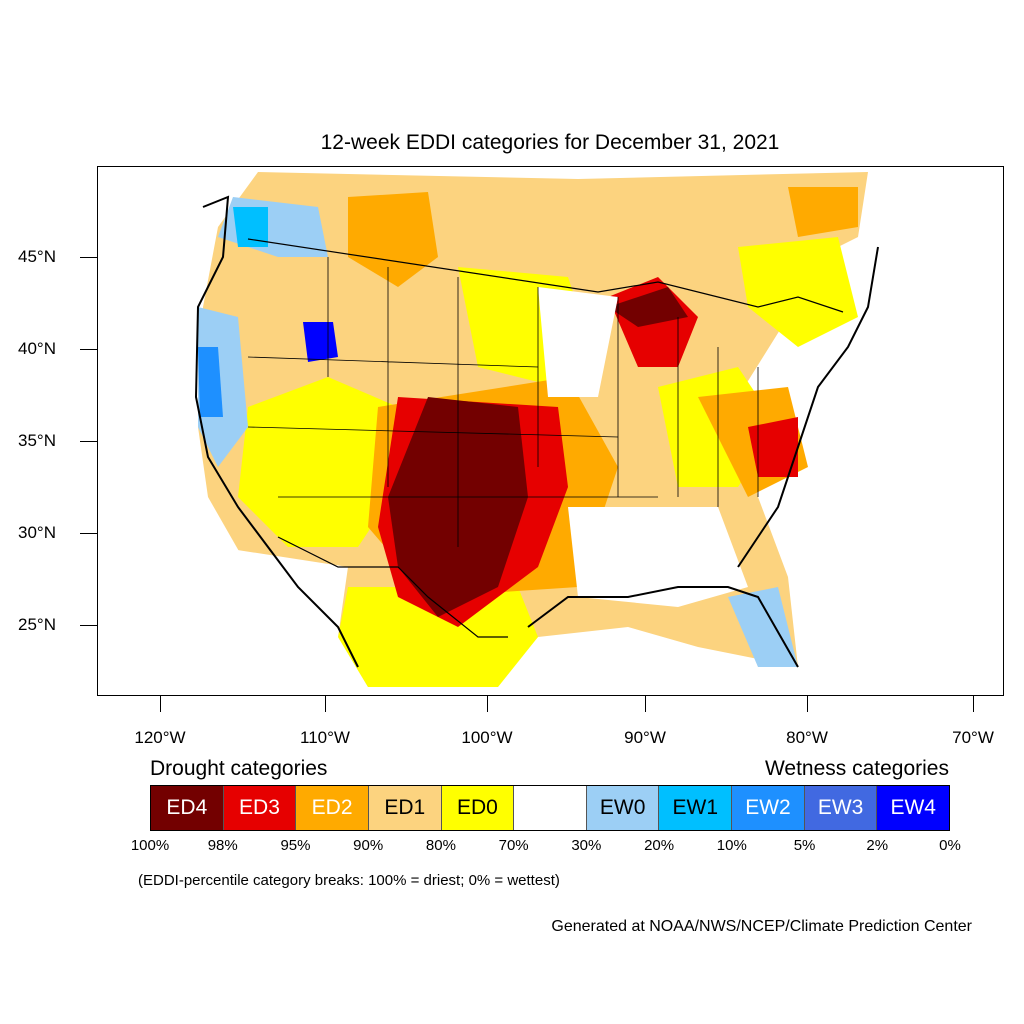  What do you see at coordinates (405, 808) in the screenshot?
I see `legend-box-ed1: ED1` at bounding box center [405, 808].